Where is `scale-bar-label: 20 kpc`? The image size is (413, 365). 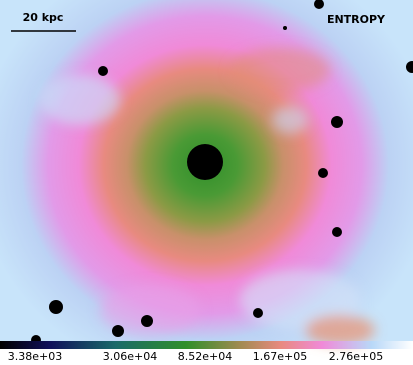 scale-bar-label: 20 kpc is located at coordinates (43, 17).